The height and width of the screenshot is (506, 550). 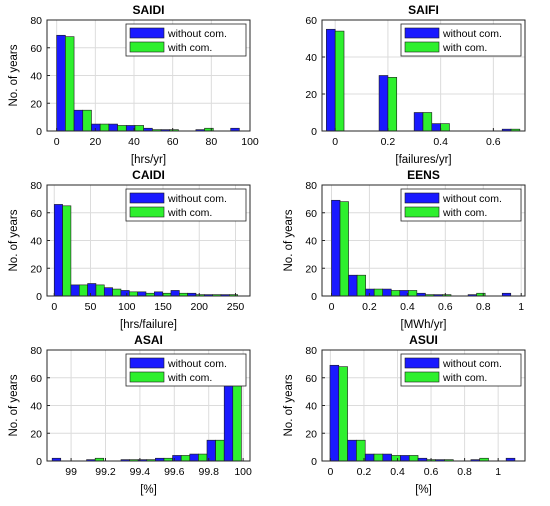 What do you see at coordinates (397, 472) in the screenshot?
I see `x-tick-label: 0.4` at bounding box center [397, 472].